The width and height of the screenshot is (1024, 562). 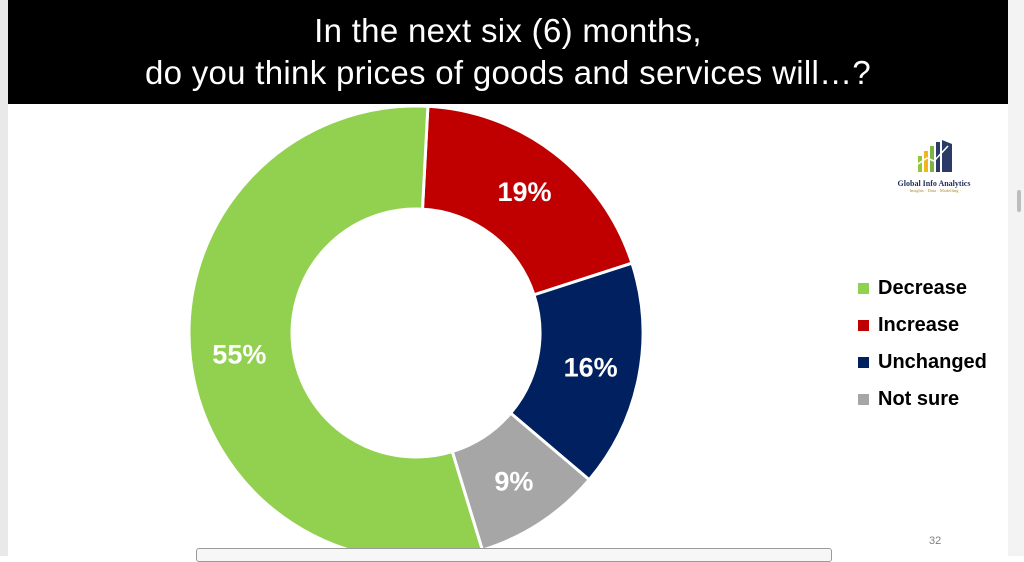 I want to click on legend-item-increase: Increase, so click(x=922, y=325).